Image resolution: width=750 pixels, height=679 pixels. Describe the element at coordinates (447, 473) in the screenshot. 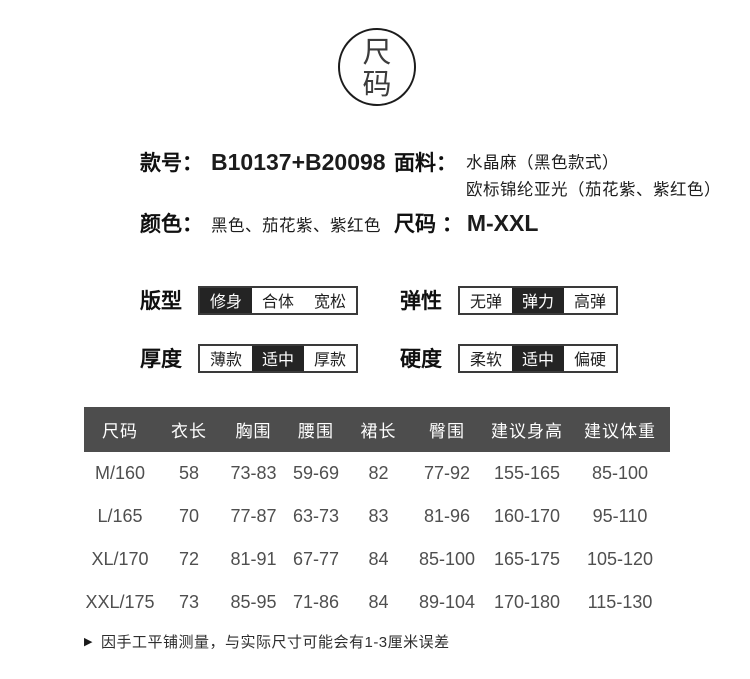

I see `cell-hip: 77-92` at that location.